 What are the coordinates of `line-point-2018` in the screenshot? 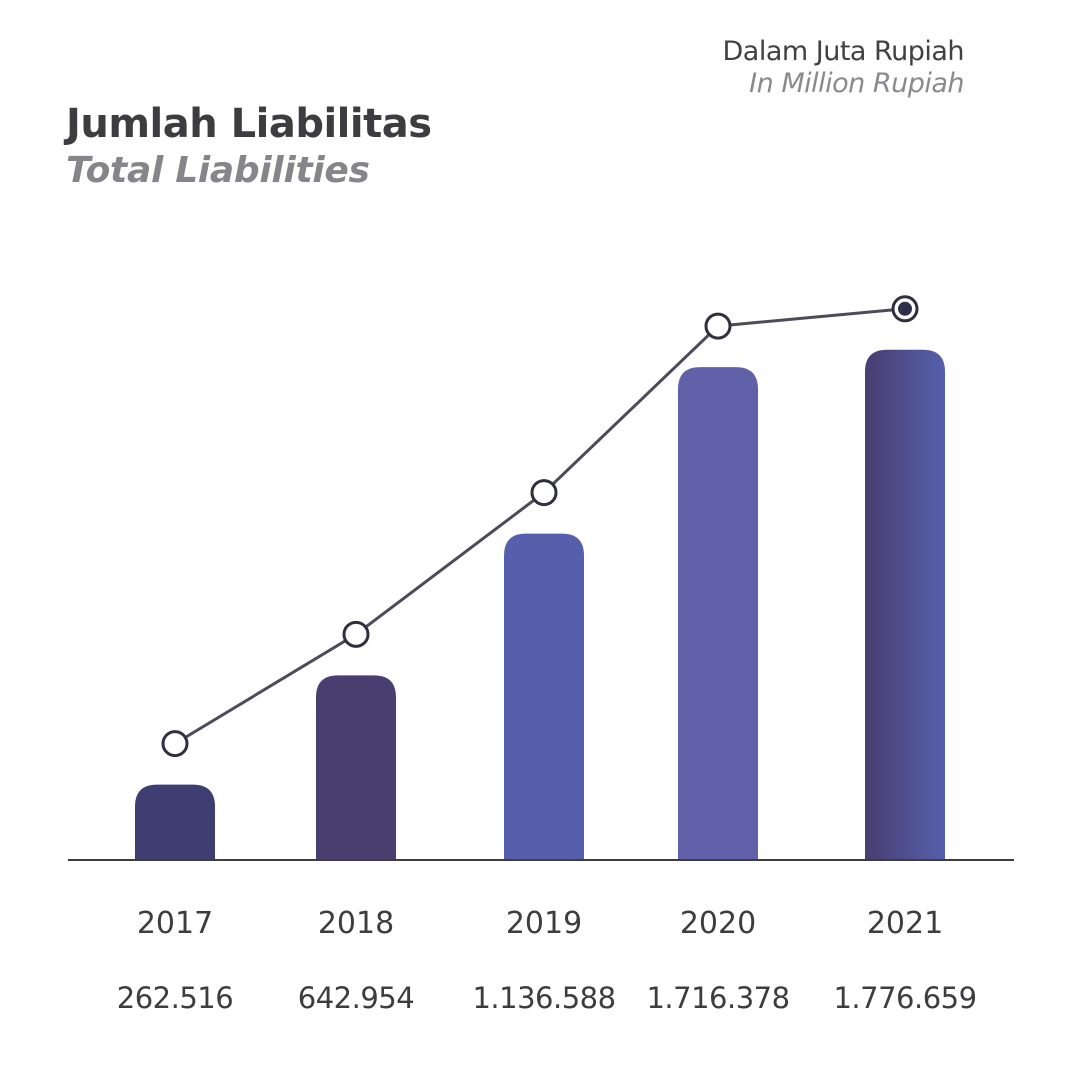 It's located at (356, 634).